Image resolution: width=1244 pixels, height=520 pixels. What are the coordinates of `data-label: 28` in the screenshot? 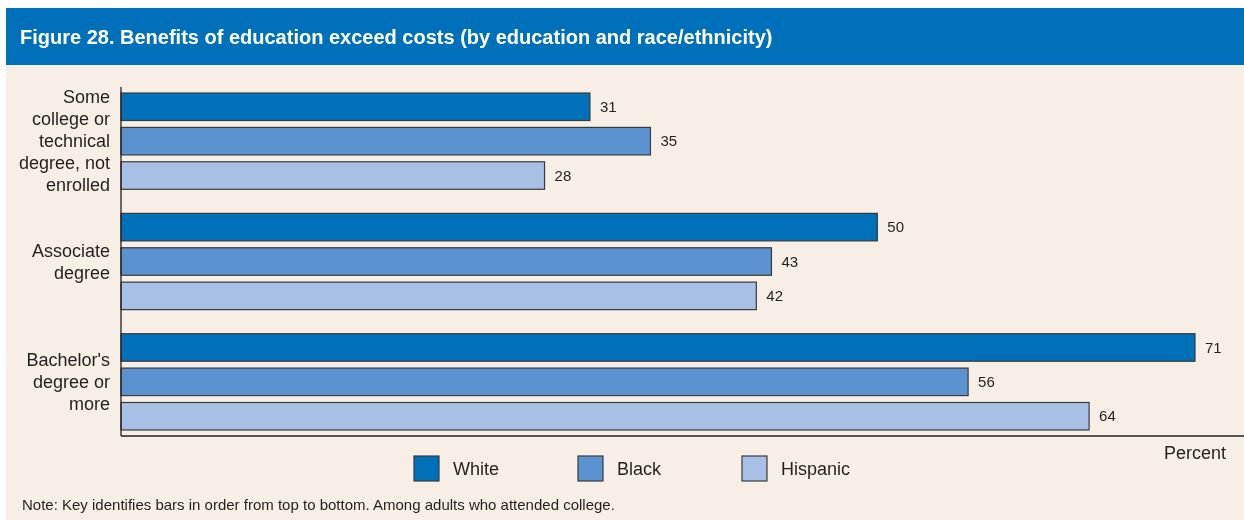 It's located at (563, 175).